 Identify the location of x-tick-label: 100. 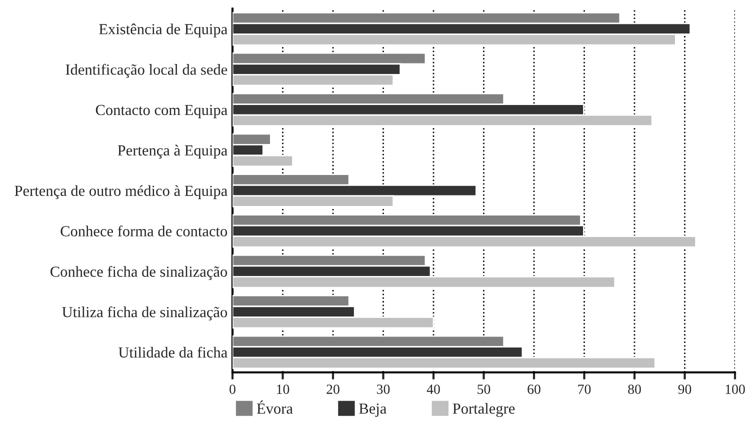
(735, 389).